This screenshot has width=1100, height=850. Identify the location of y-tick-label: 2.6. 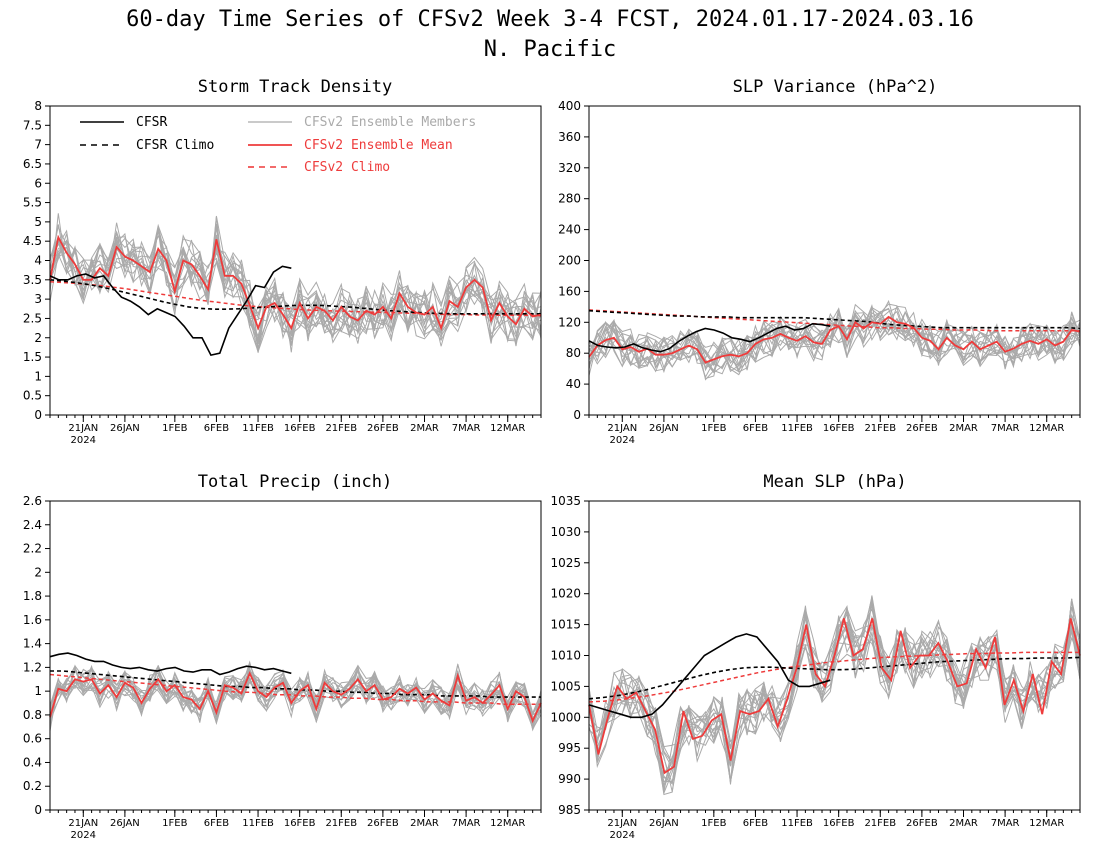
(32, 501).